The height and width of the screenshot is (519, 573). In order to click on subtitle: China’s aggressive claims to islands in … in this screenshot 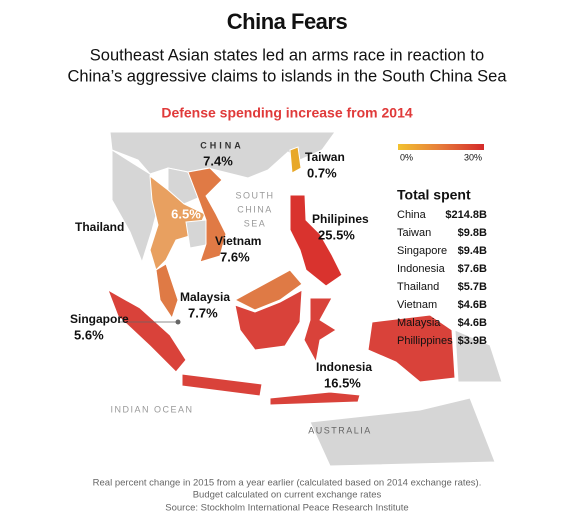, I will do `click(287, 76)`.